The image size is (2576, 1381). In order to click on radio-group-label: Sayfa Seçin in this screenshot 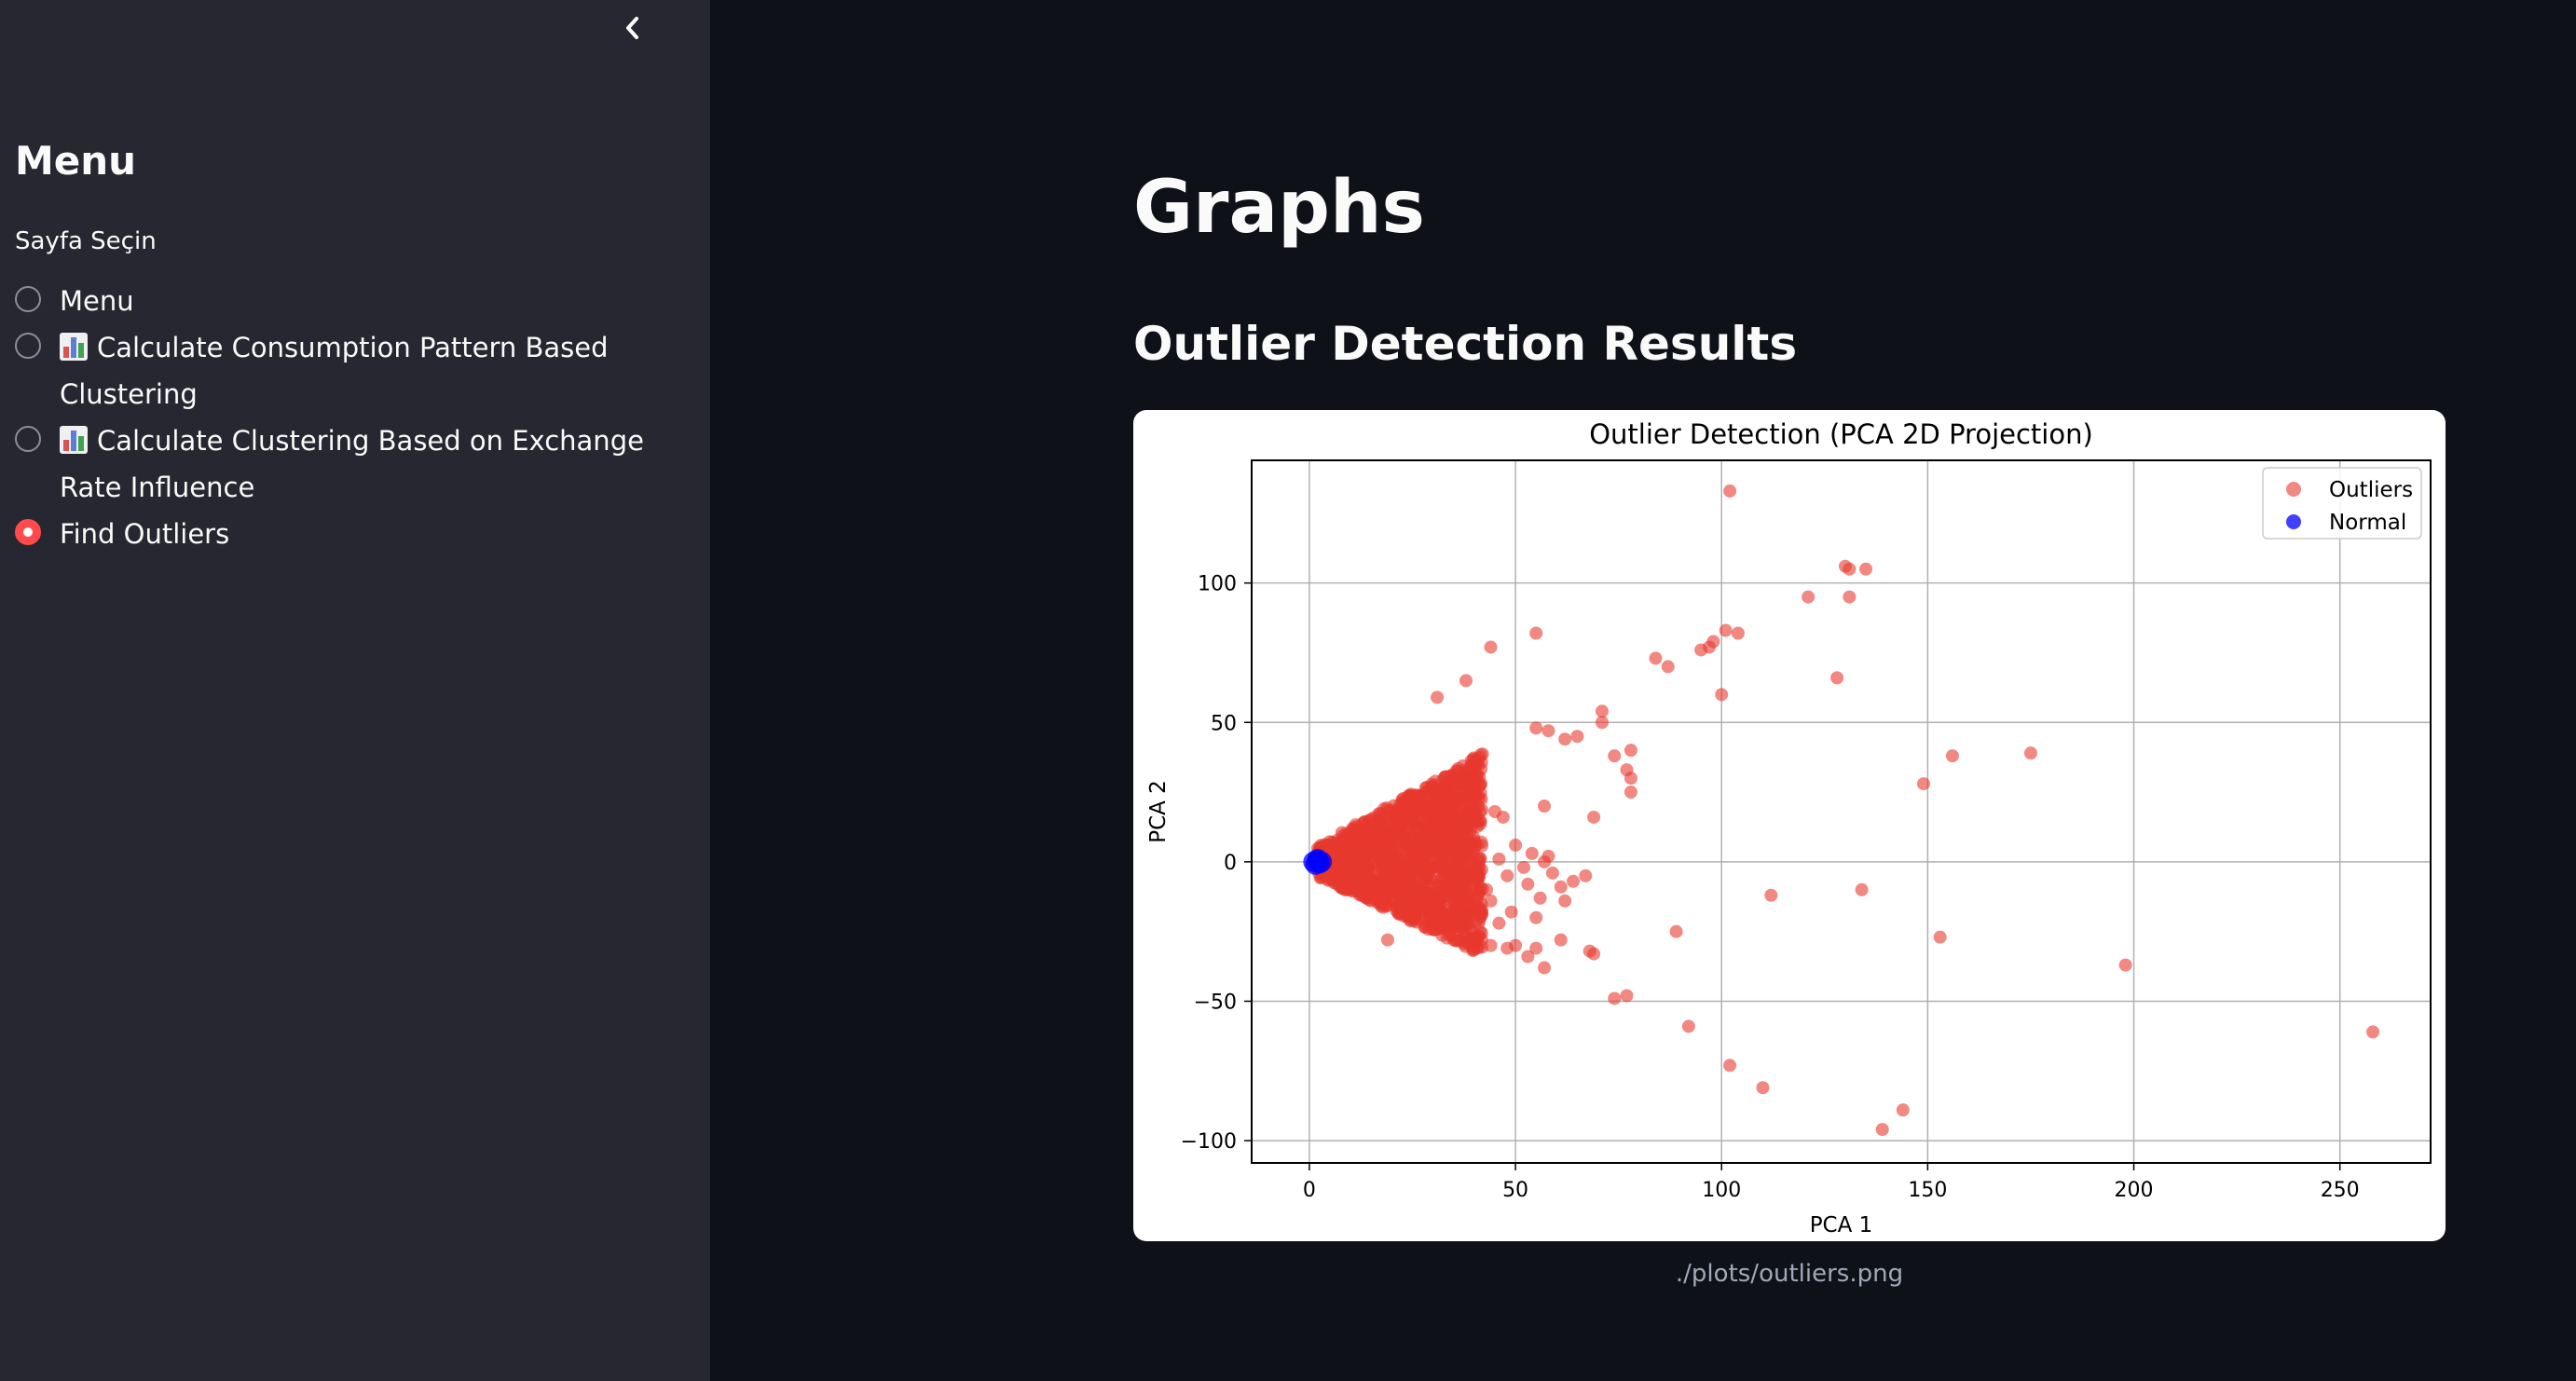, I will do `click(86, 241)`.